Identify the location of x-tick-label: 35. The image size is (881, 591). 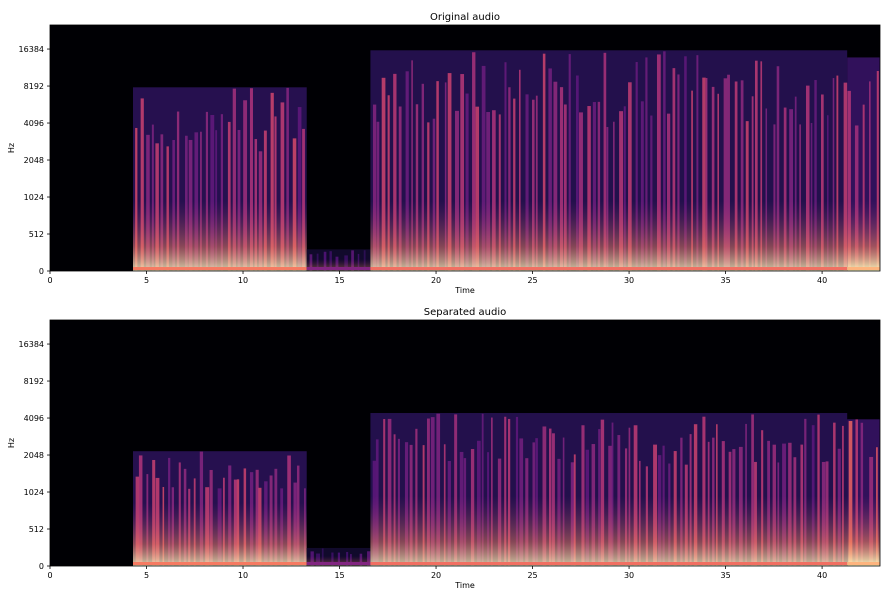
(725, 280).